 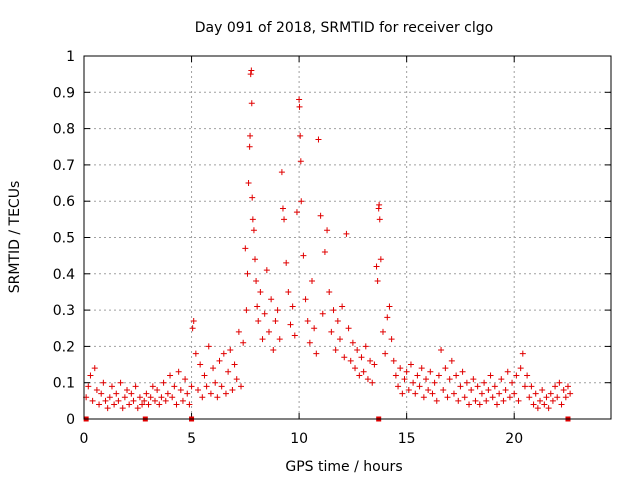 What do you see at coordinates (64, 347) in the screenshot?
I see `y-tick-label: 0.2` at bounding box center [64, 347].